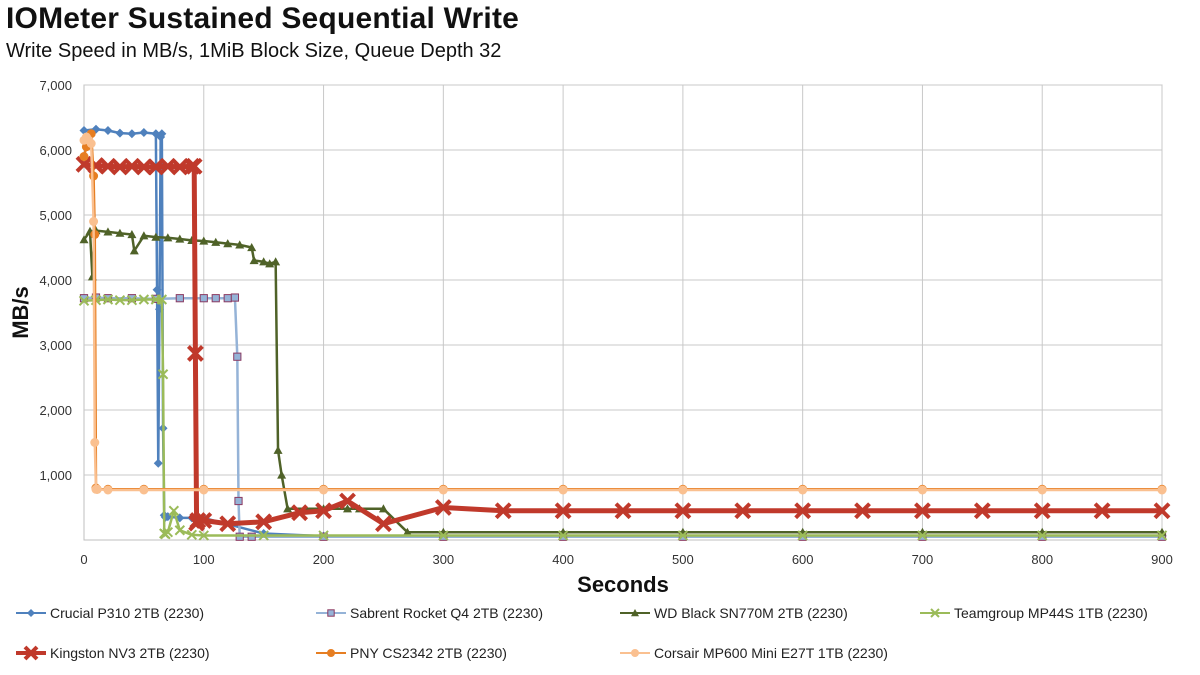 The width and height of the screenshot is (1200, 675). What do you see at coordinates (55, 150) in the screenshot?
I see `y-tick-label: 6,000` at bounding box center [55, 150].